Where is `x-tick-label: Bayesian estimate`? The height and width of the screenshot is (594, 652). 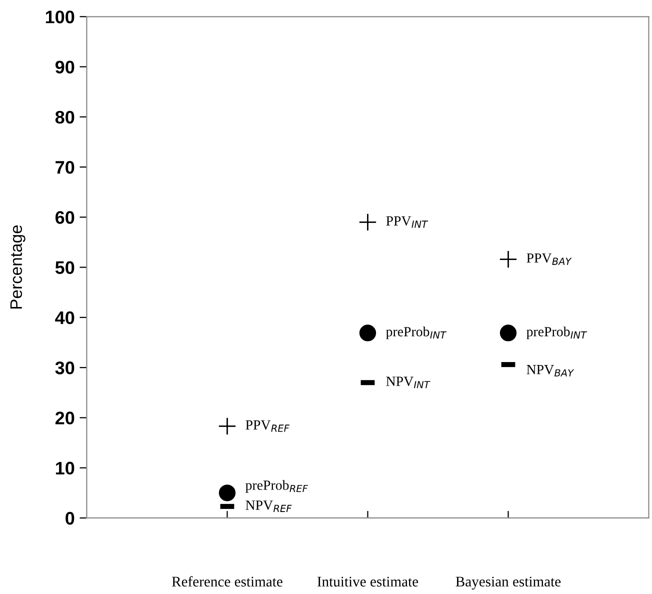
x-tick-label: Bayesian estimate is located at coordinates (508, 583).